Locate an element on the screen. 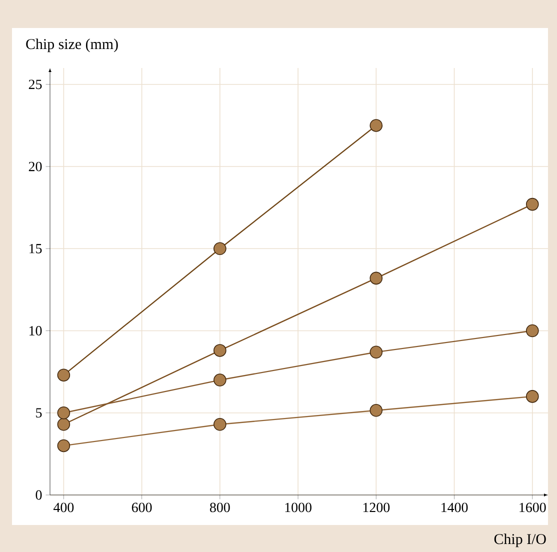 Image resolution: width=557 pixels, height=552 pixels. x-tick-label: 400 is located at coordinates (63, 507).